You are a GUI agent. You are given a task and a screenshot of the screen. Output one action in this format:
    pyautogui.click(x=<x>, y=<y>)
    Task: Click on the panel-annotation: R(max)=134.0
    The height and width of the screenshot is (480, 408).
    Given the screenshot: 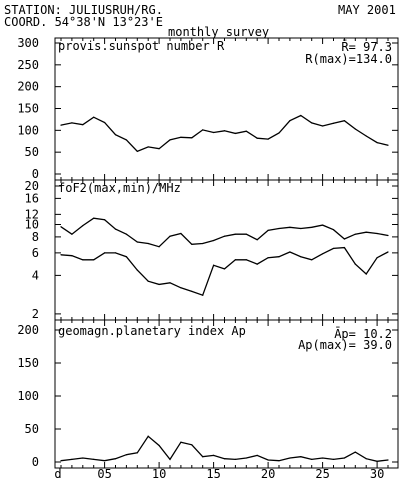 What is the action you would take?
    pyautogui.click(x=348, y=59)
    